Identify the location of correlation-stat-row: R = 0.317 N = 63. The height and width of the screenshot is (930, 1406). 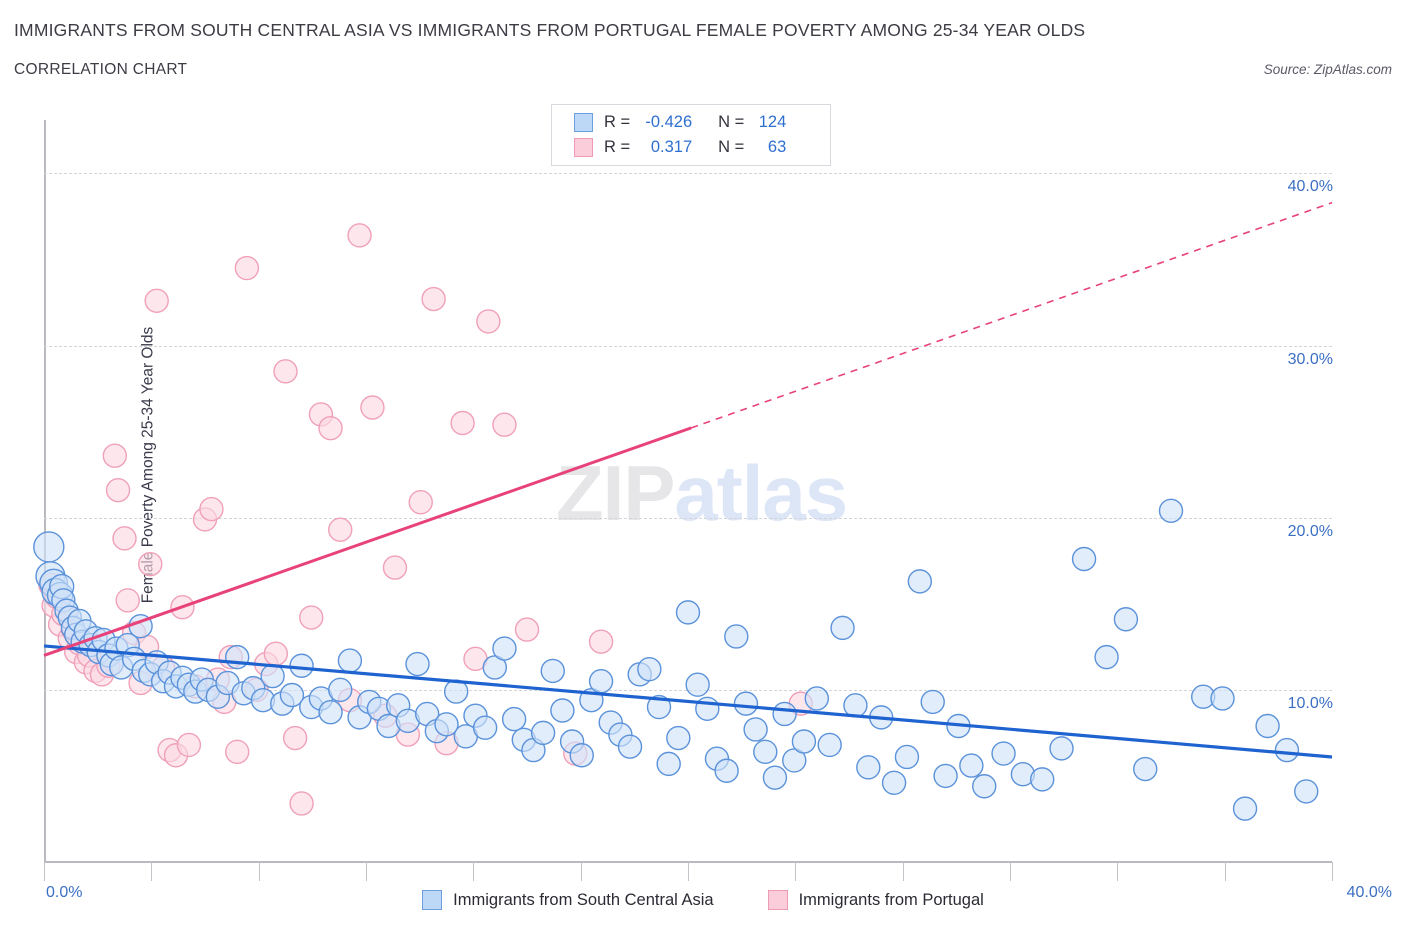
(702, 147).